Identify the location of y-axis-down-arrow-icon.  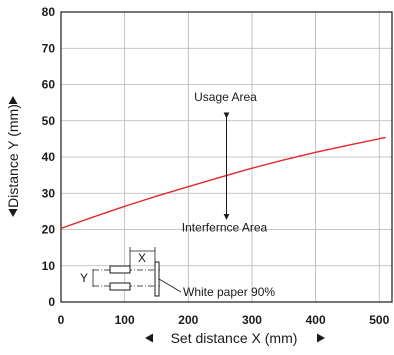
(13, 213).